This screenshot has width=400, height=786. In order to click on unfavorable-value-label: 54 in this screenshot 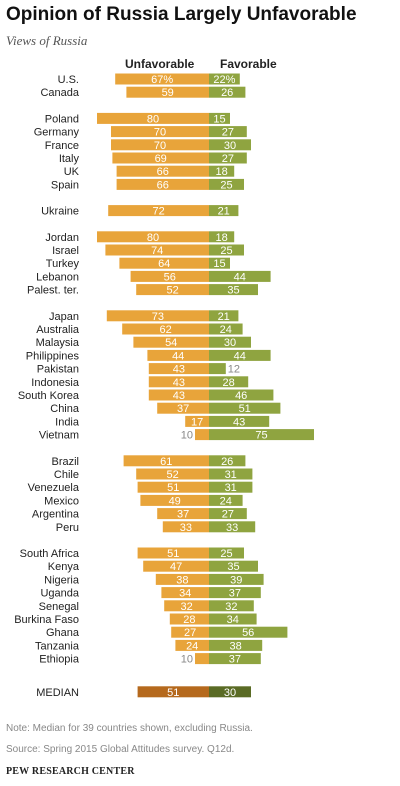, I will do `click(171, 343)`.